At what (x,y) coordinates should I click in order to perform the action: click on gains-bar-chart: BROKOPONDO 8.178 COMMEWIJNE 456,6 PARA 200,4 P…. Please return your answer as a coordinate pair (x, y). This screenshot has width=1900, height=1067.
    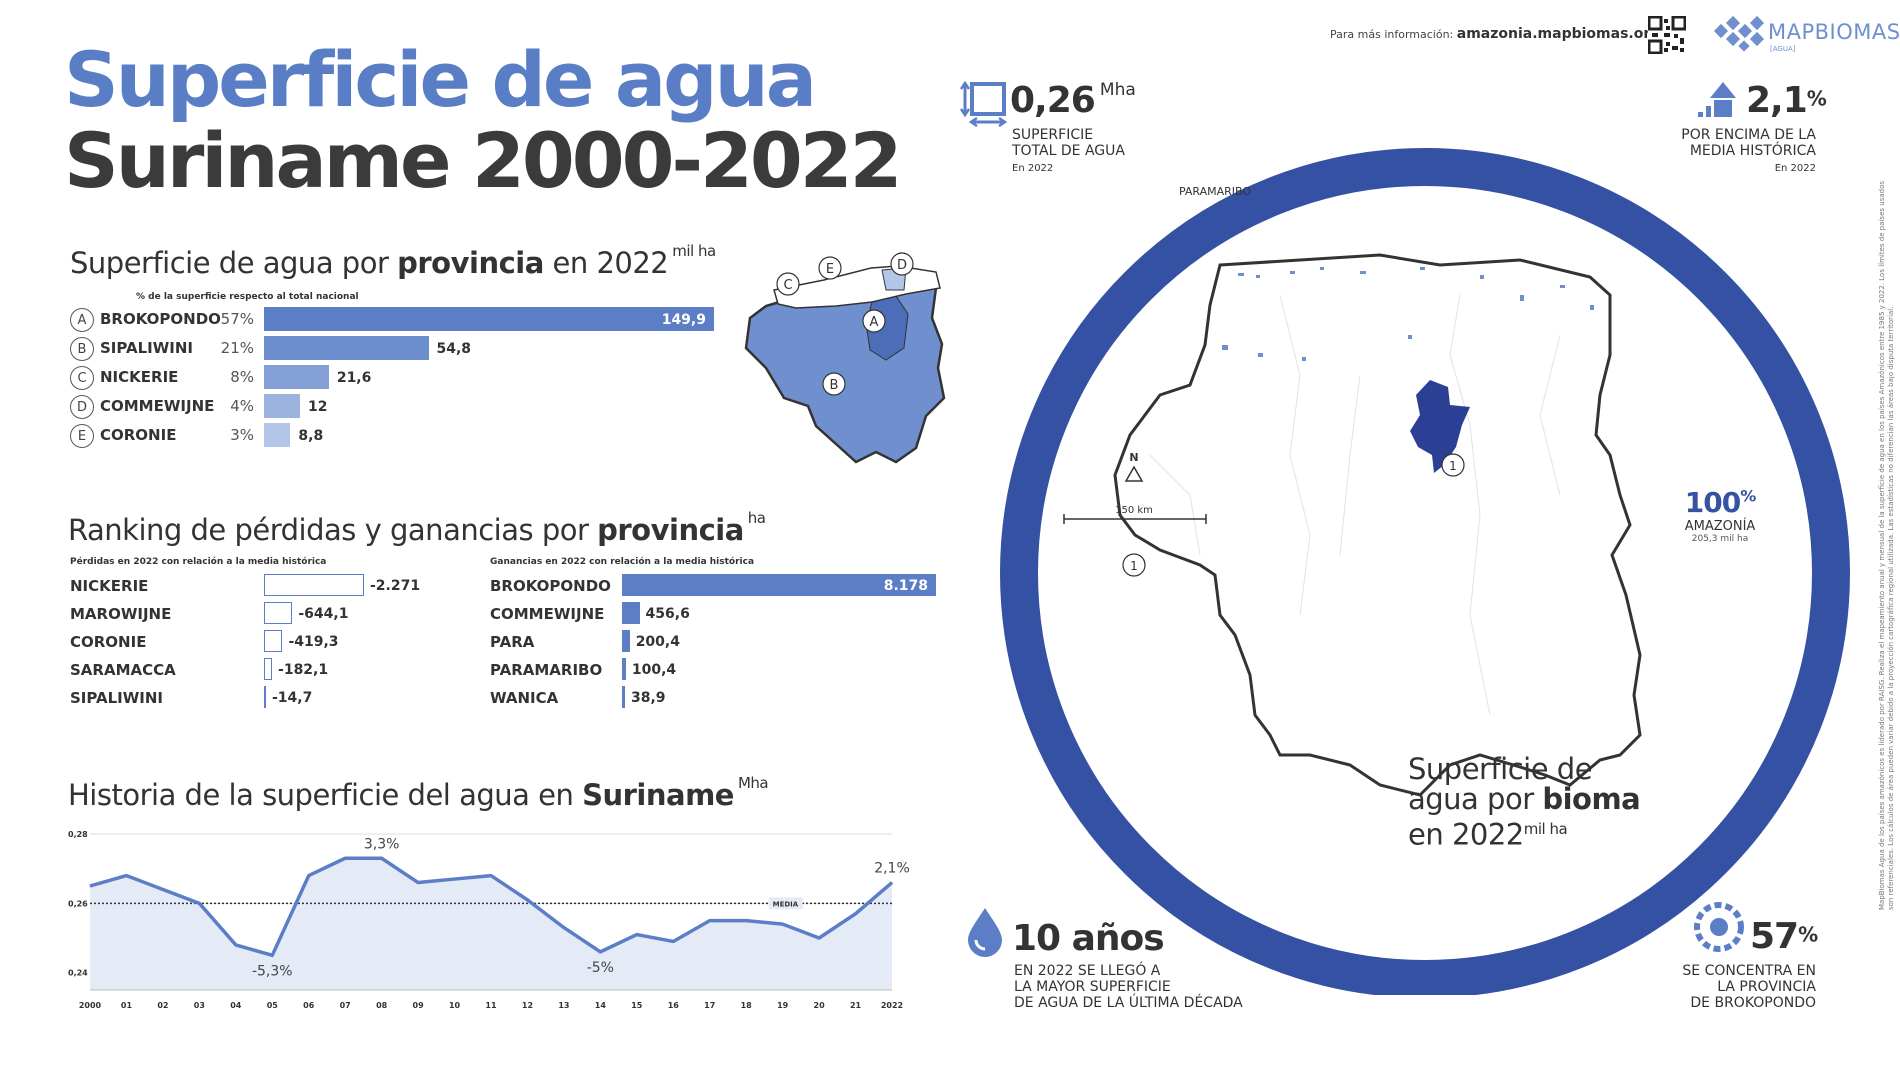
    Looking at the image, I should click on (715, 644).